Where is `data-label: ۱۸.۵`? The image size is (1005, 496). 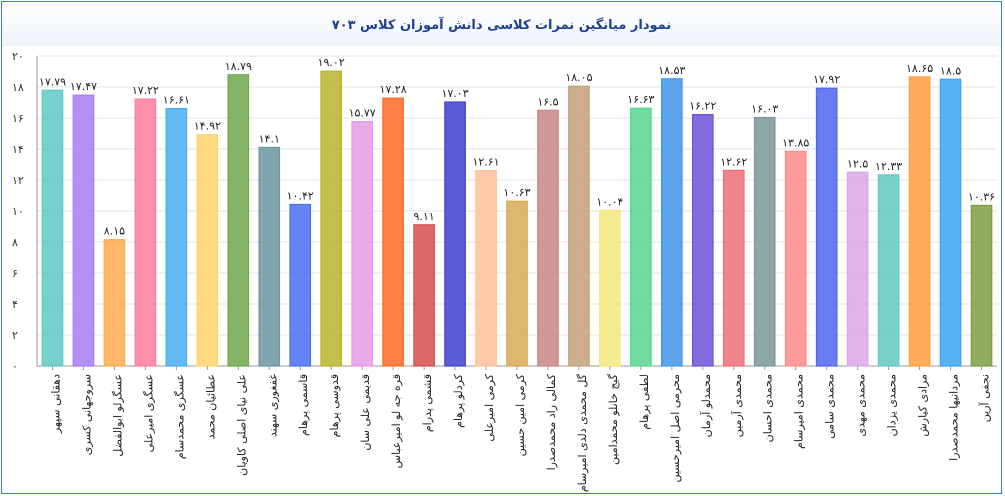 data-label: ۱۸.۵ is located at coordinates (950, 70).